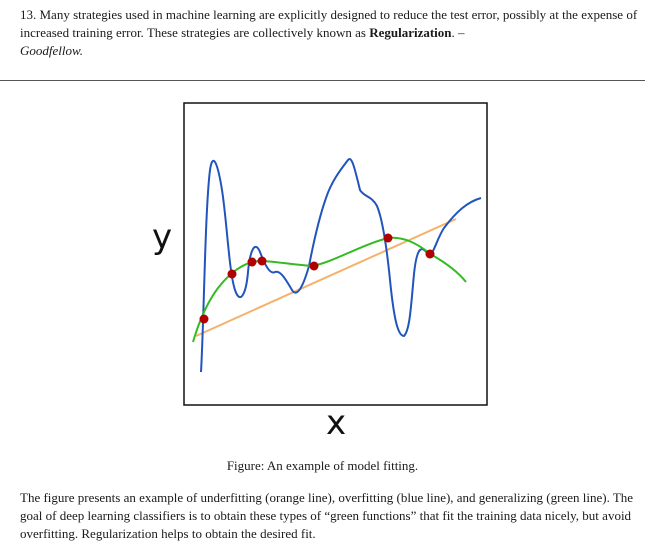 This screenshot has height=554, width=645. Describe the element at coordinates (410, 32) in the screenshot. I see `quote-term: Regularization` at that location.